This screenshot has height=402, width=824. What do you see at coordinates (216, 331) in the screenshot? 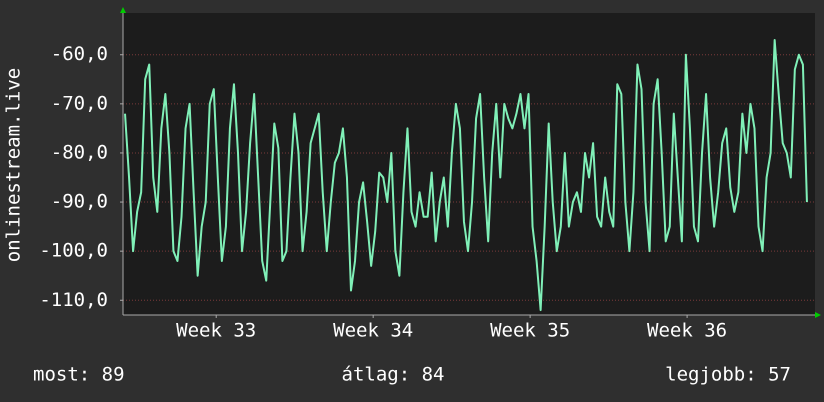
I see `x-tick-label: Week 33` at bounding box center [216, 331].